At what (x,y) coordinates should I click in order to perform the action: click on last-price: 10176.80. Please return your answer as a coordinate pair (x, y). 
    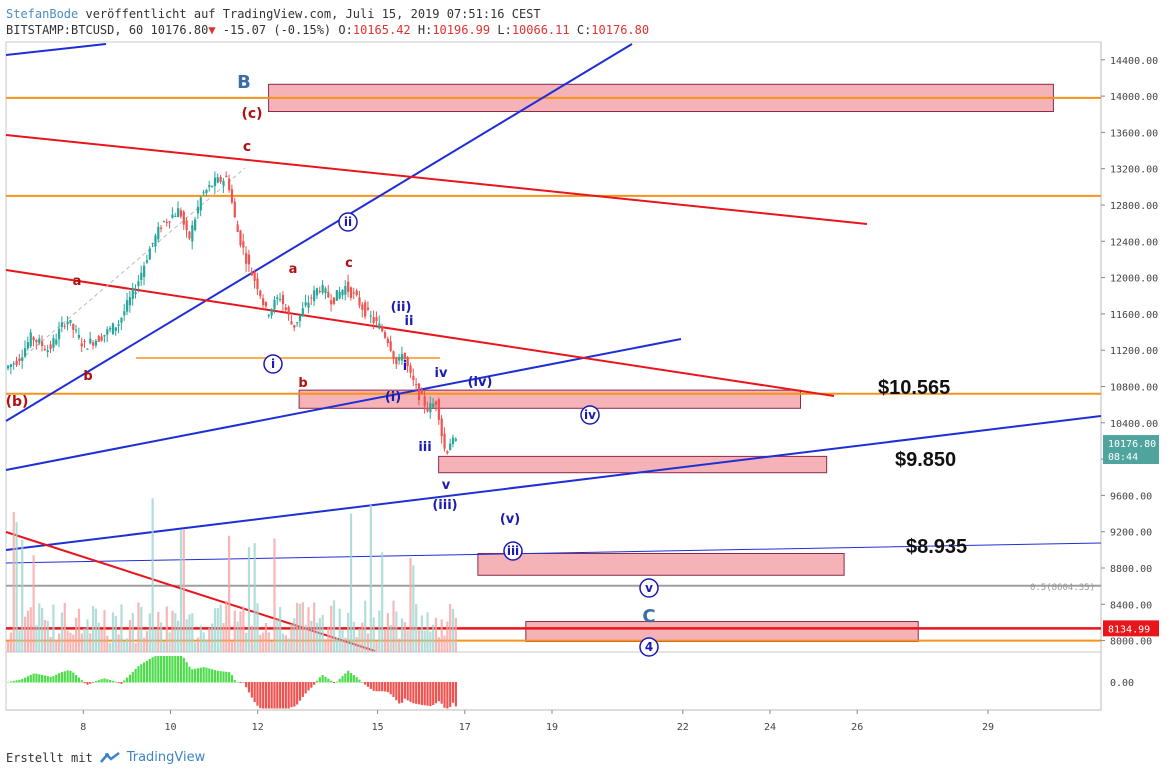
    Looking at the image, I should click on (179, 30).